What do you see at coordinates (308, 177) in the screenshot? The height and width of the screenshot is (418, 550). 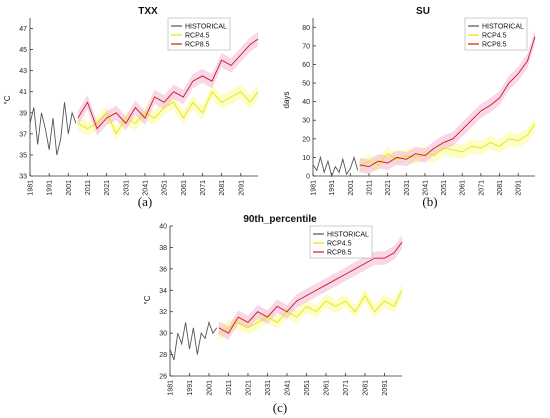 I see `y-tick-label: 0` at bounding box center [308, 177].